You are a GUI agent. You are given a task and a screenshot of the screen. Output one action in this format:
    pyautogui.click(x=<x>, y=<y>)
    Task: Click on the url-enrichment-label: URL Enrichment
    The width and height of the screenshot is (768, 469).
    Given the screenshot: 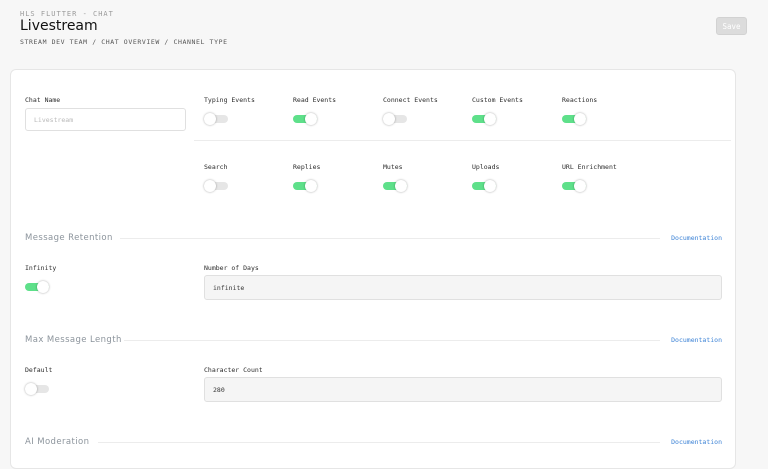 What is the action you would take?
    pyautogui.click(x=589, y=167)
    